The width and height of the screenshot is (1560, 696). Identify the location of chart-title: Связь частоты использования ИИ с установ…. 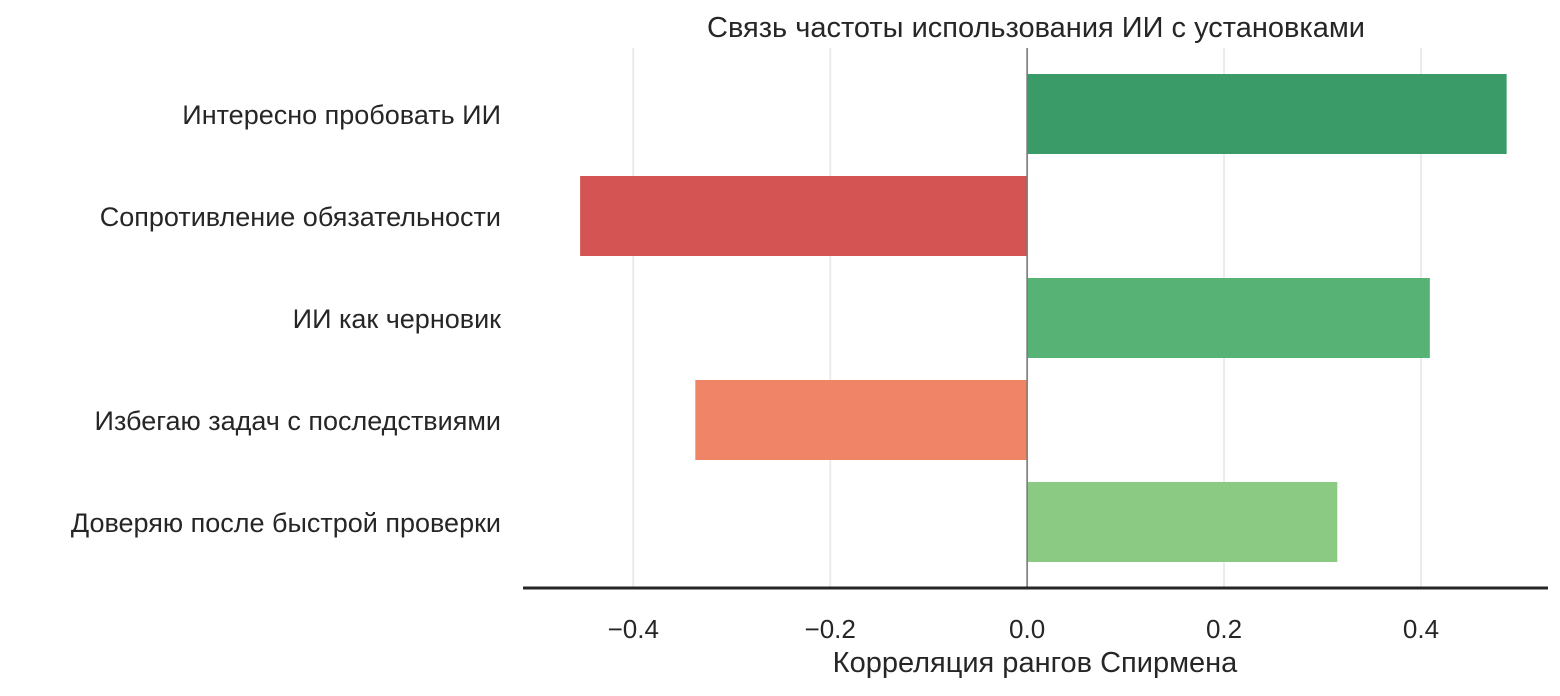
(1036, 28).